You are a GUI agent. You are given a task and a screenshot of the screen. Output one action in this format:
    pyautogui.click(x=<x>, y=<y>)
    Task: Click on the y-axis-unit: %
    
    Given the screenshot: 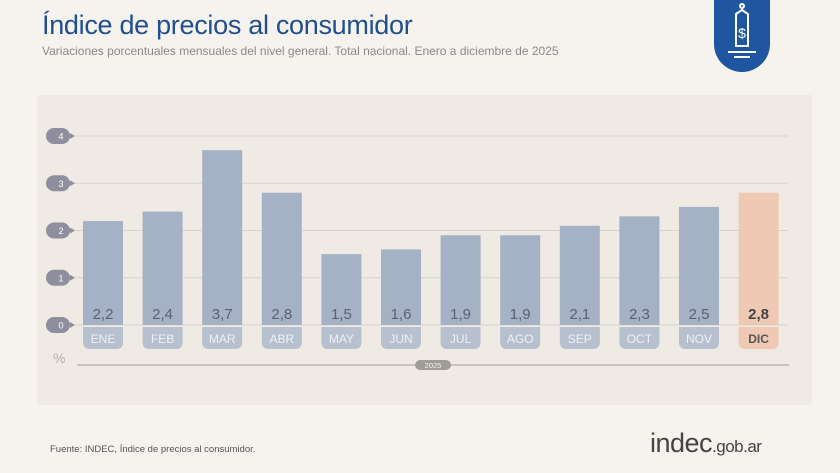 What is the action you would take?
    pyautogui.click(x=59, y=358)
    